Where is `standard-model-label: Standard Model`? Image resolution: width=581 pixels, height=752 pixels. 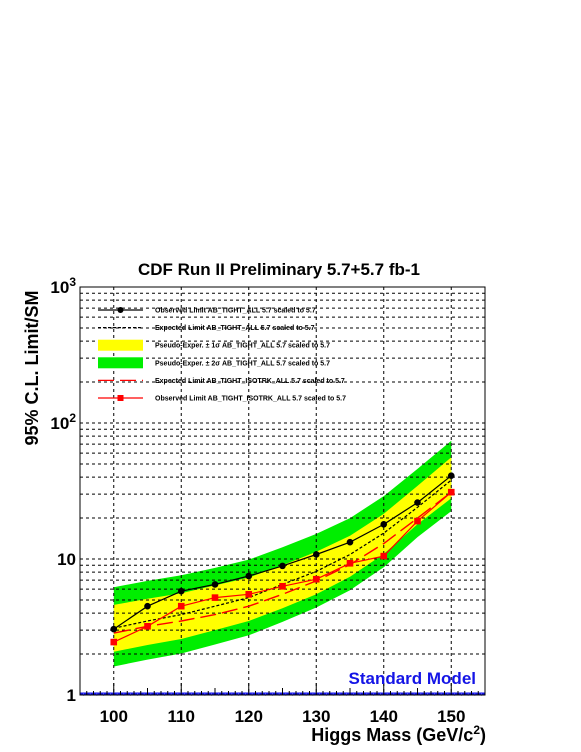
standard-model-label: Standard Model is located at coordinates (412, 678).